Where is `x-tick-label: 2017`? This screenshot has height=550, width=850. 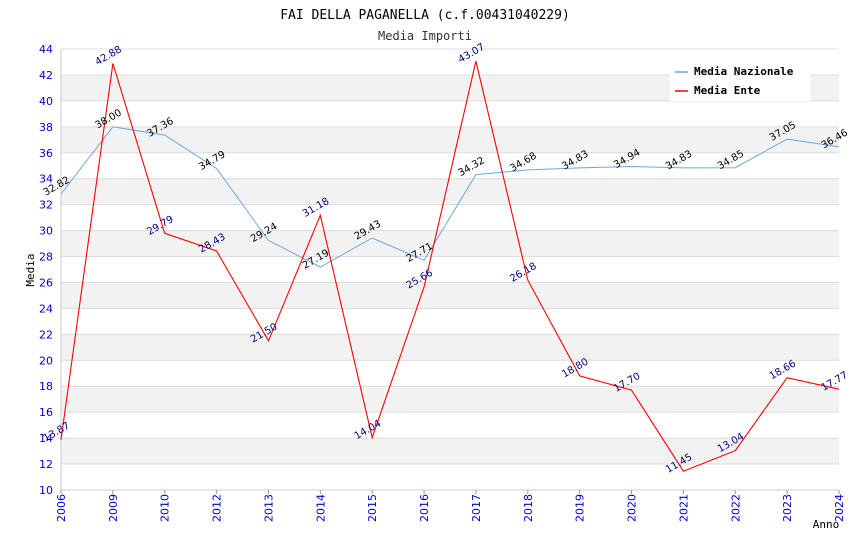 x-tick-label: 2017 is located at coordinates (476, 508).